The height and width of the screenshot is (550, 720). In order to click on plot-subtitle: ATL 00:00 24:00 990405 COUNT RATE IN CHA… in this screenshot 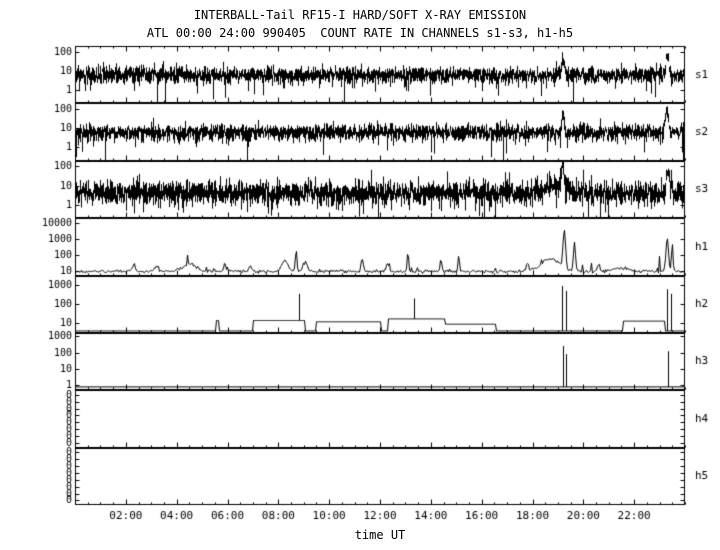, I will do `click(360, 33)`.